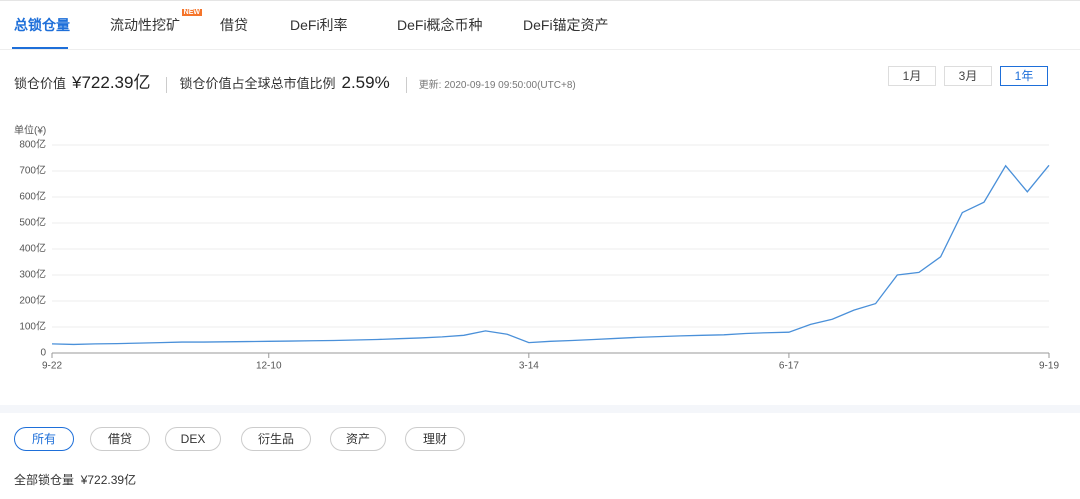 The height and width of the screenshot is (499, 1080). I want to click on filter-pill: 所有, so click(44, 439).